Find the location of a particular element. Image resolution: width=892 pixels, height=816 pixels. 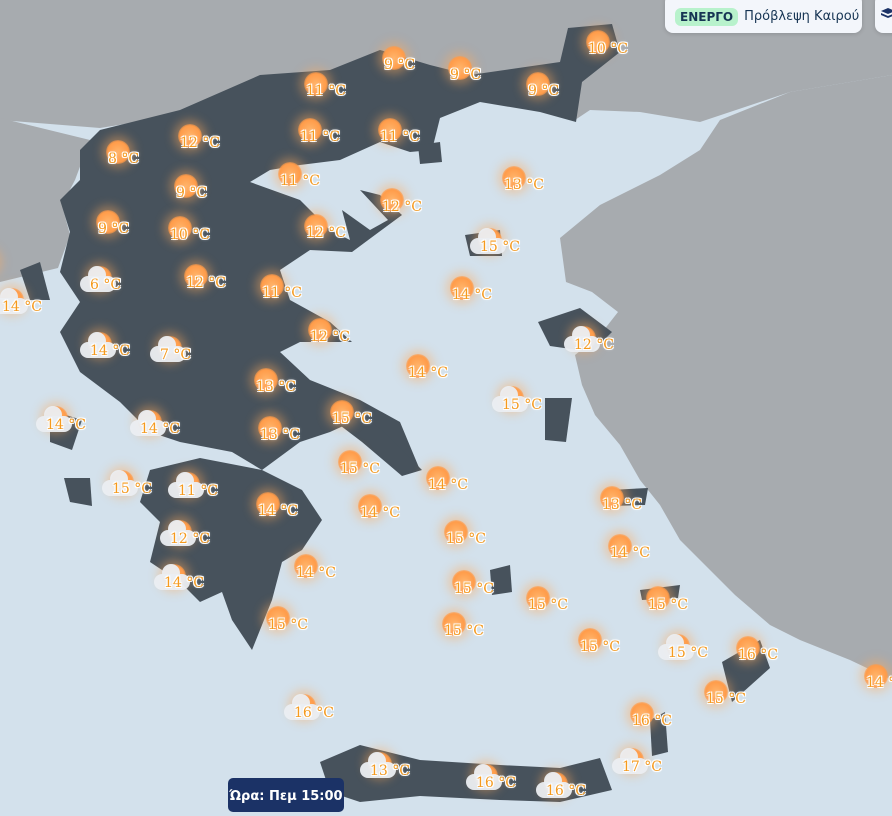

temperature-label: 7 °C is located at coordinates (176, 355).